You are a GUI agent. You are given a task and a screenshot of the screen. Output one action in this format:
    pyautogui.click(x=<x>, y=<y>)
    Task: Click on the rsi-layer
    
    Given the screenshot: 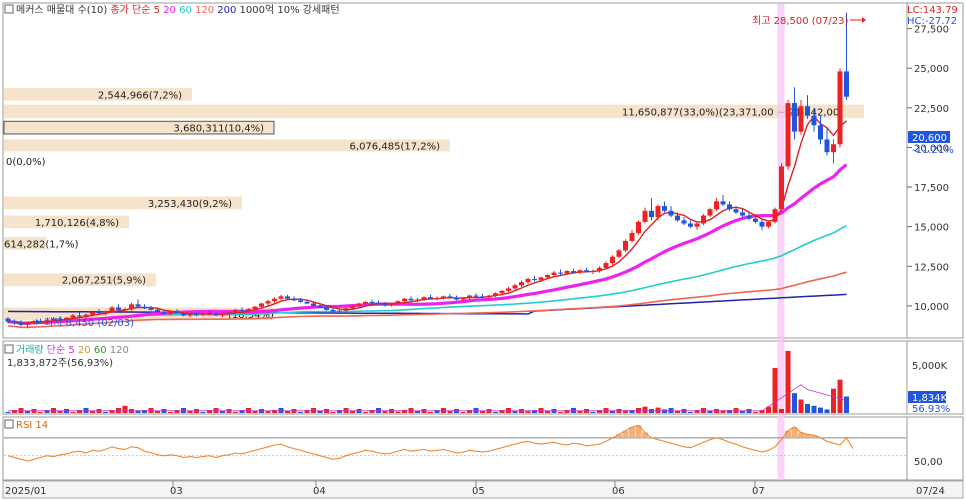 What is the action you would take?
    pyautogui.click(x=455, y=443)
    